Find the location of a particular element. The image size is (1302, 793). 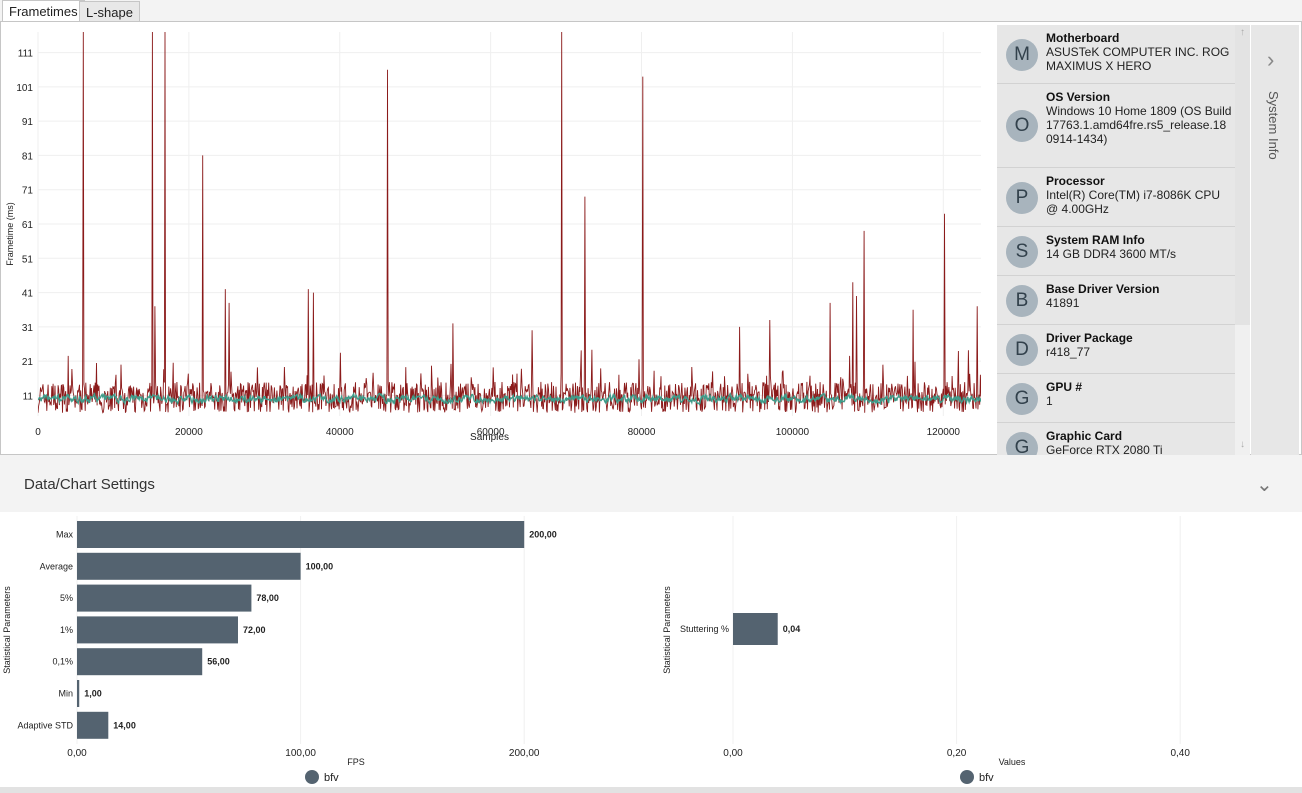

x-axis-label: Samples is located at coordinates (489, 437).